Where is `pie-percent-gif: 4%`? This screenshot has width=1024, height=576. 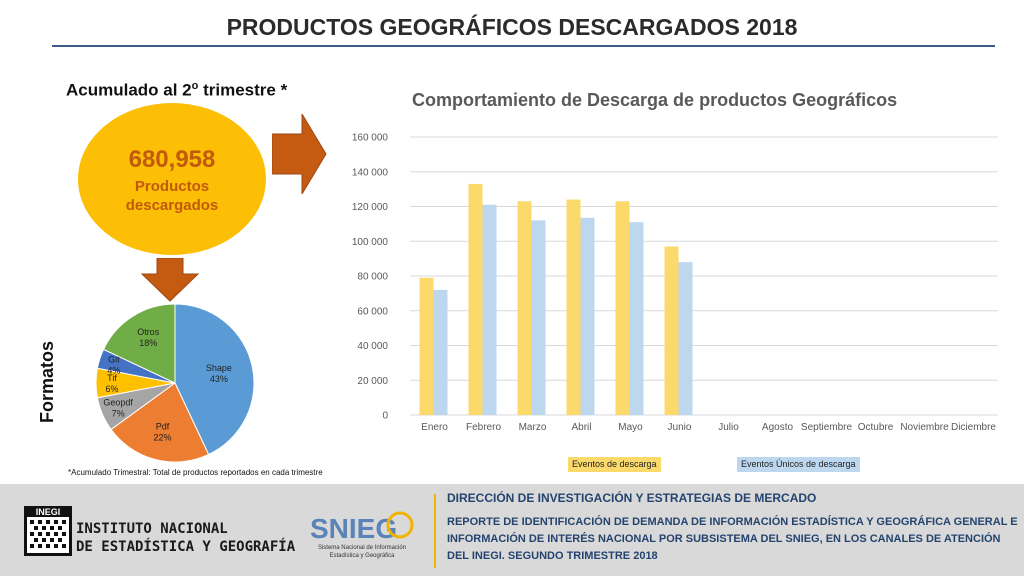 pie-percent-gif: 4% is located at coordinates (113, 370).